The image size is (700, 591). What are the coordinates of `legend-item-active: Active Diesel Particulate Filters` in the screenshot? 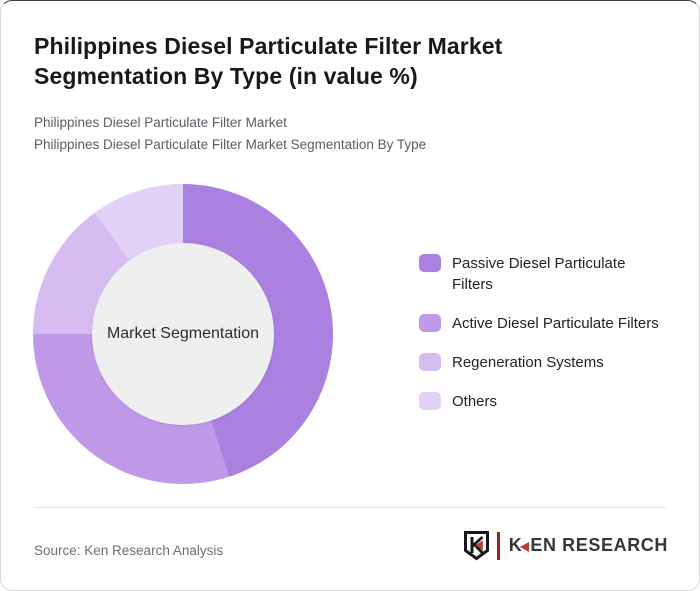 It's located at (547, 323).